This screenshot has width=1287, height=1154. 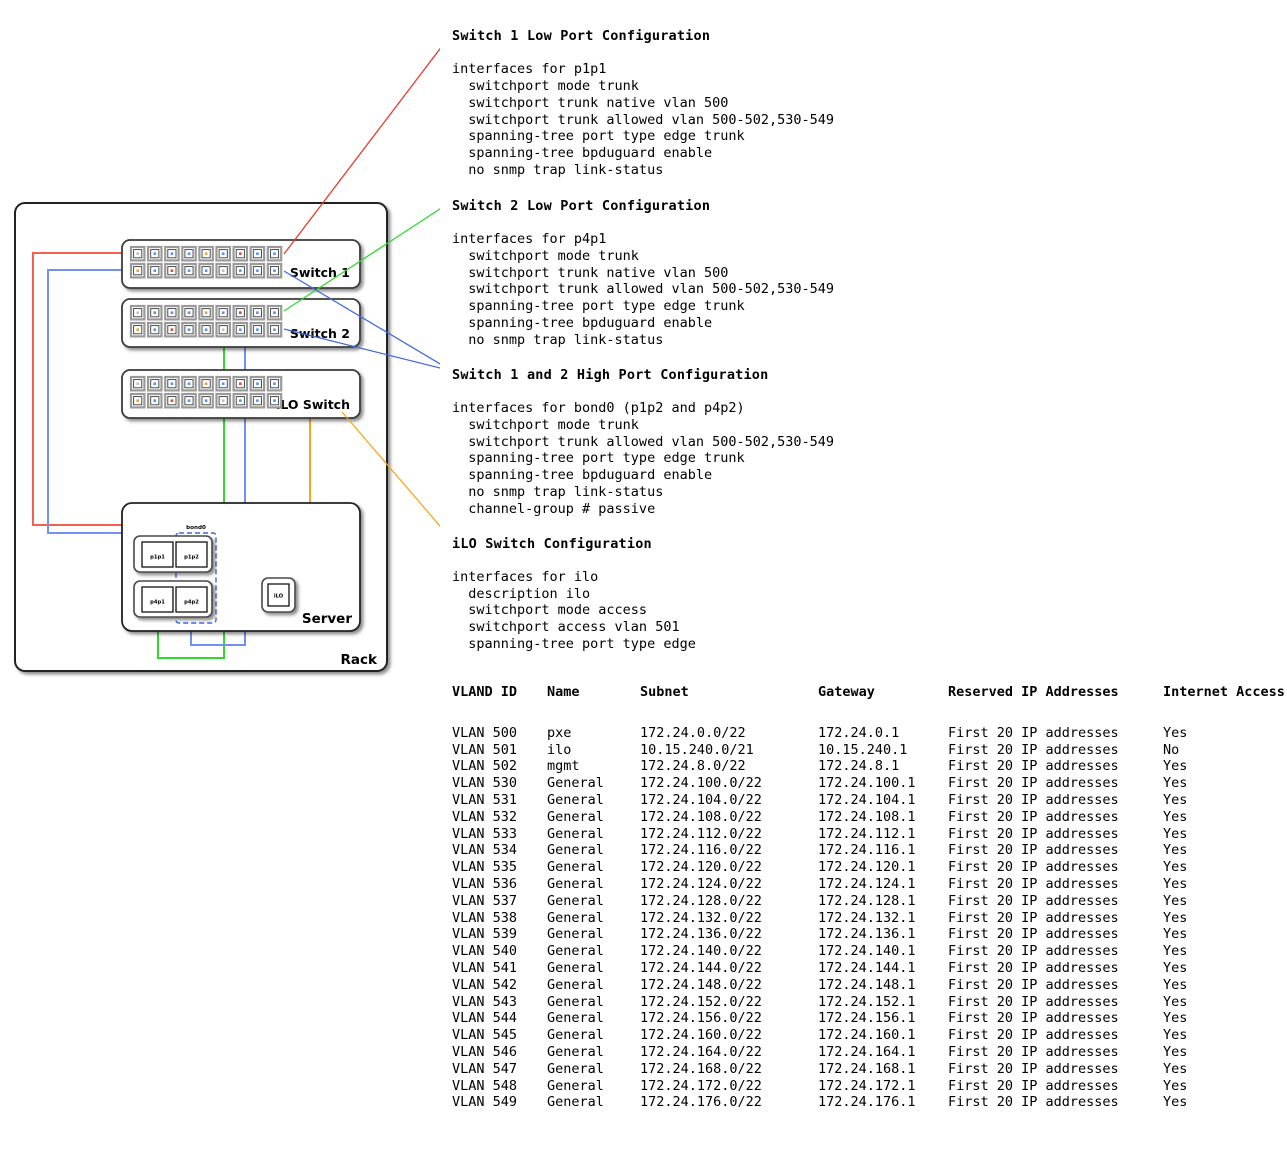 What do you see at coordinates (327, 619) in the screenshot?
I see `server-label: Server` at bounding box center [327, 619].